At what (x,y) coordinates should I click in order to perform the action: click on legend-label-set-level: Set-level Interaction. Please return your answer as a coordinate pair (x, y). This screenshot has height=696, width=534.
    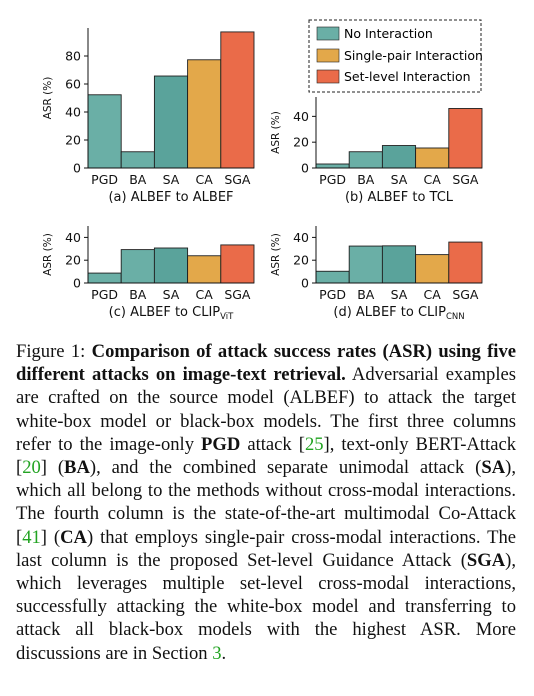
    Looking at the image, I should click on (407, 76).